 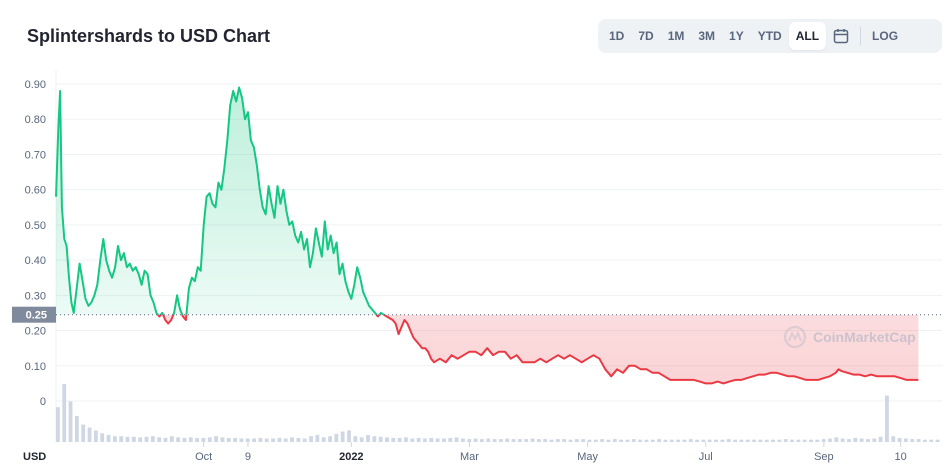 I want to click on range-1m-button: 1M, so click(x=676, y=36).